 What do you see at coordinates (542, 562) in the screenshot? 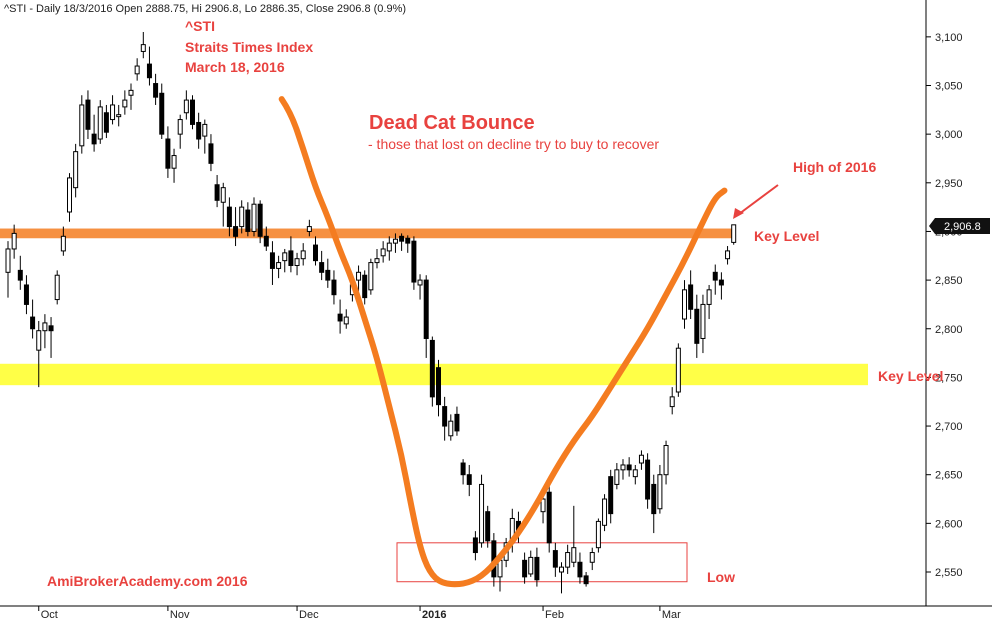
I see `low-zone` at bounding box center [542, 562].